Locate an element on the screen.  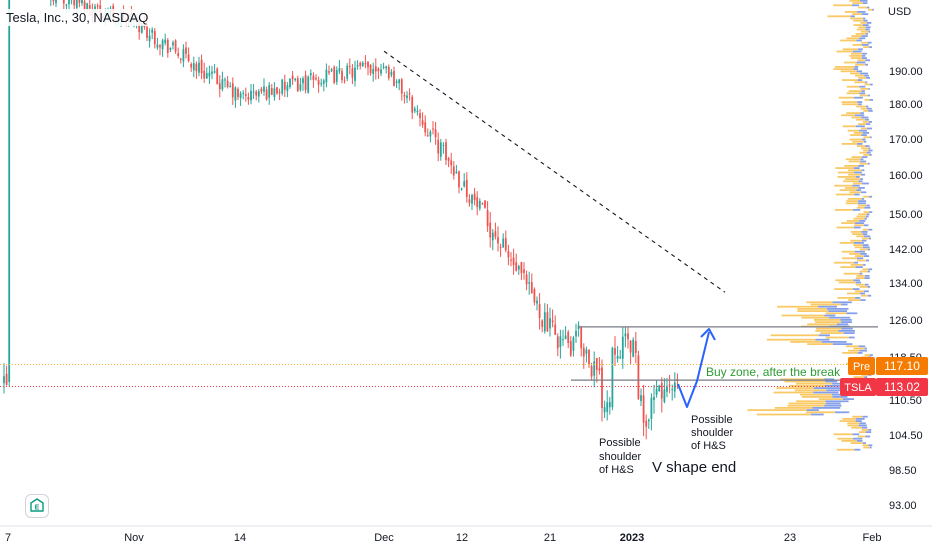
svg-text: E is located at coordinates (37, 508).